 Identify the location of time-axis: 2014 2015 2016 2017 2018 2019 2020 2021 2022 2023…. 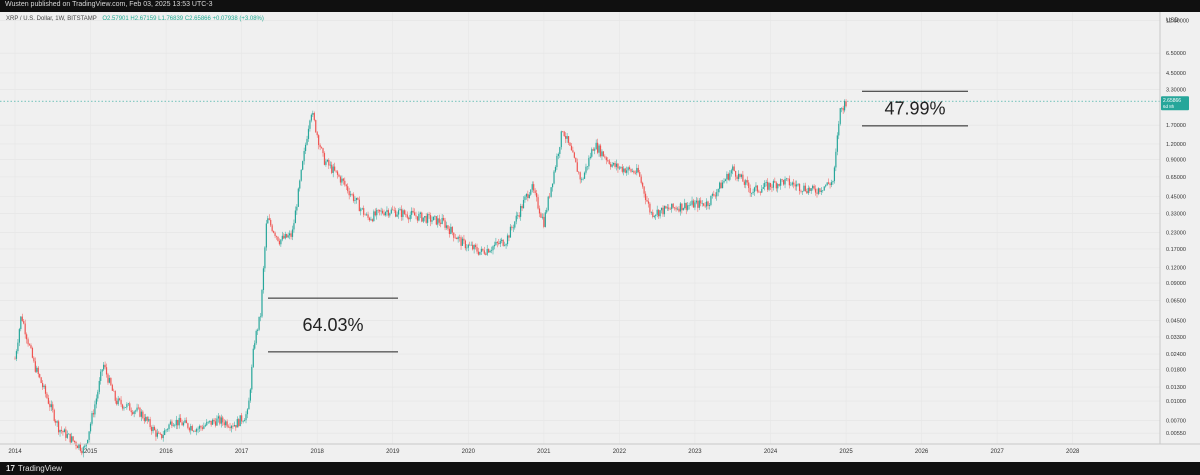
(600, 449).